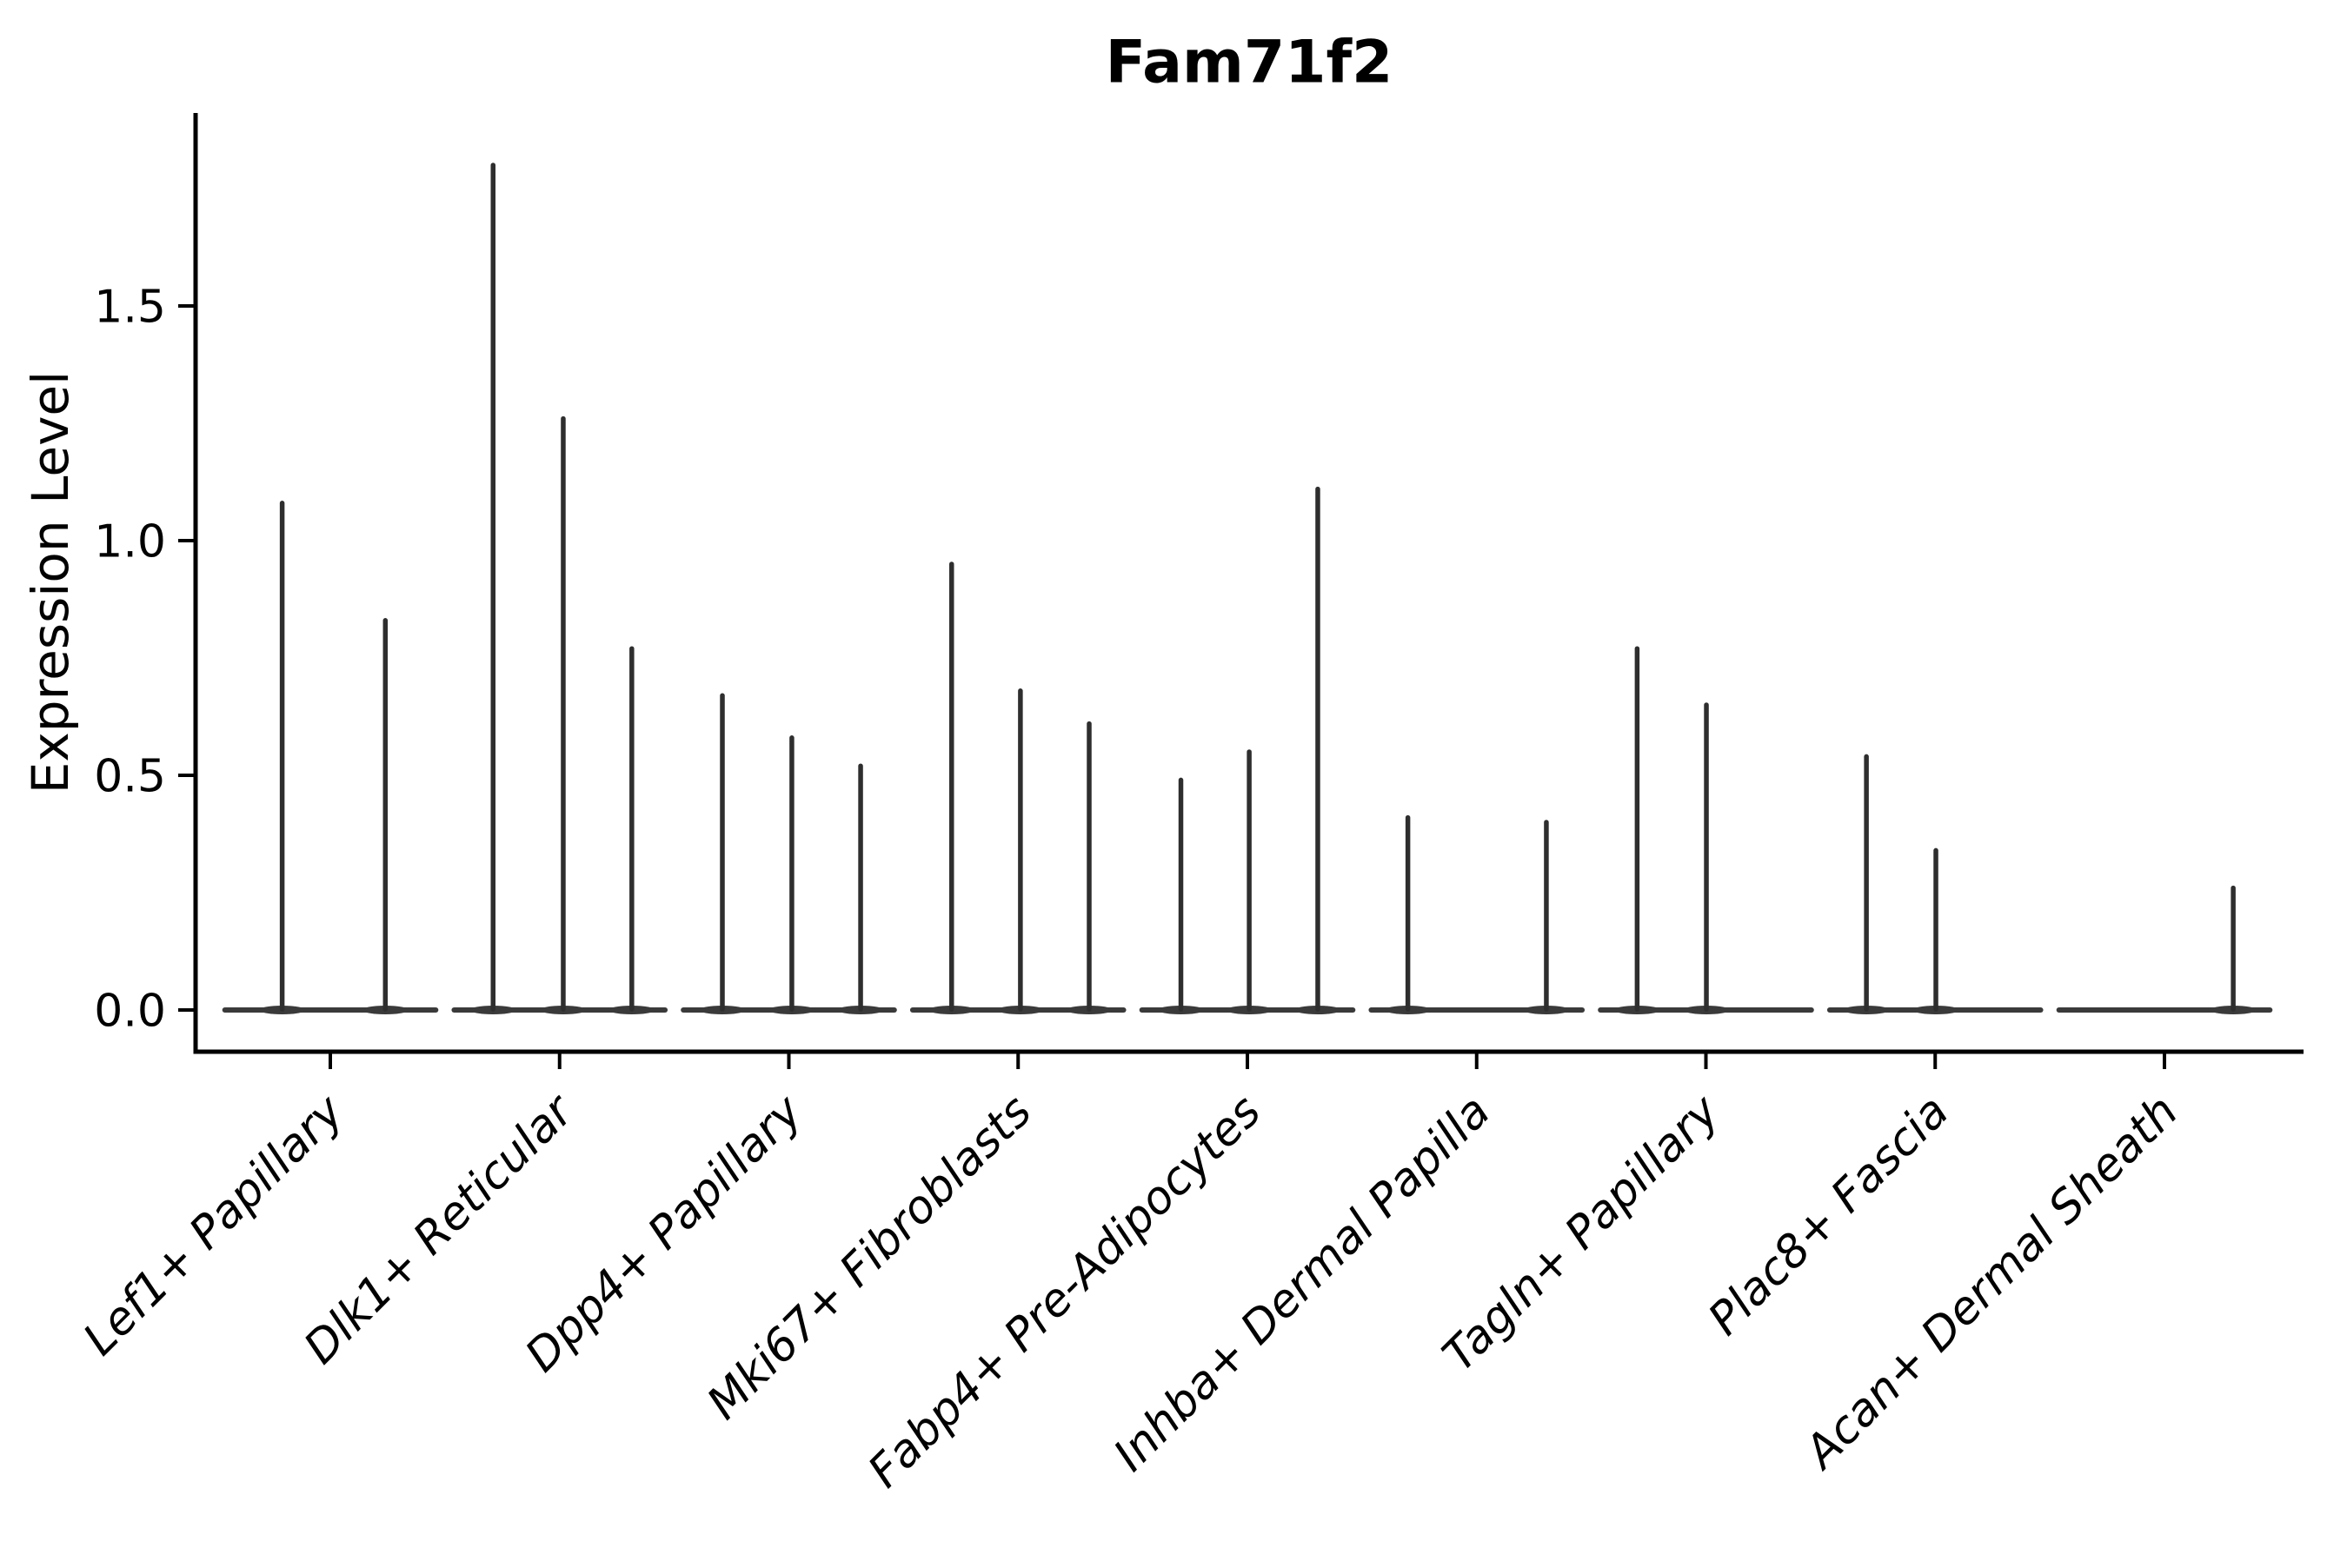  Describe the element at coordinates (130, 308) in the screenshot. I see `y-tick-label: 1.5` at that location.